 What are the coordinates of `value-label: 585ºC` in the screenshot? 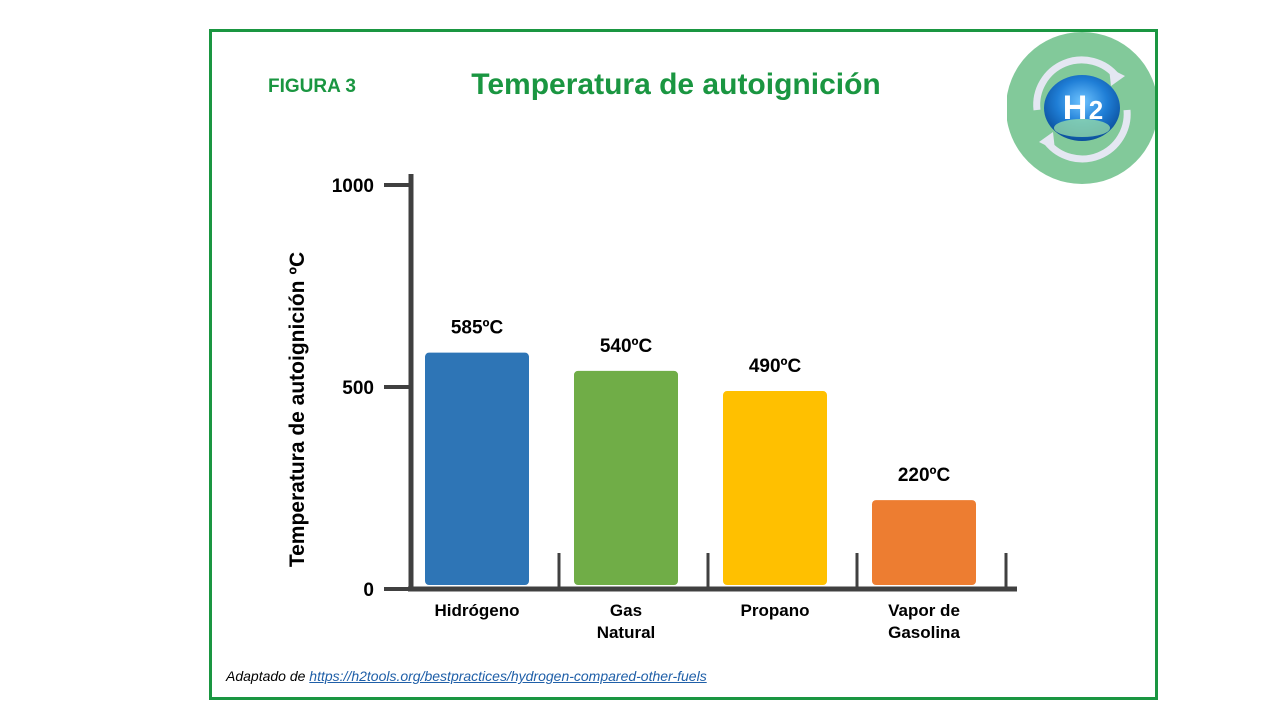 It's located at (477, 328).